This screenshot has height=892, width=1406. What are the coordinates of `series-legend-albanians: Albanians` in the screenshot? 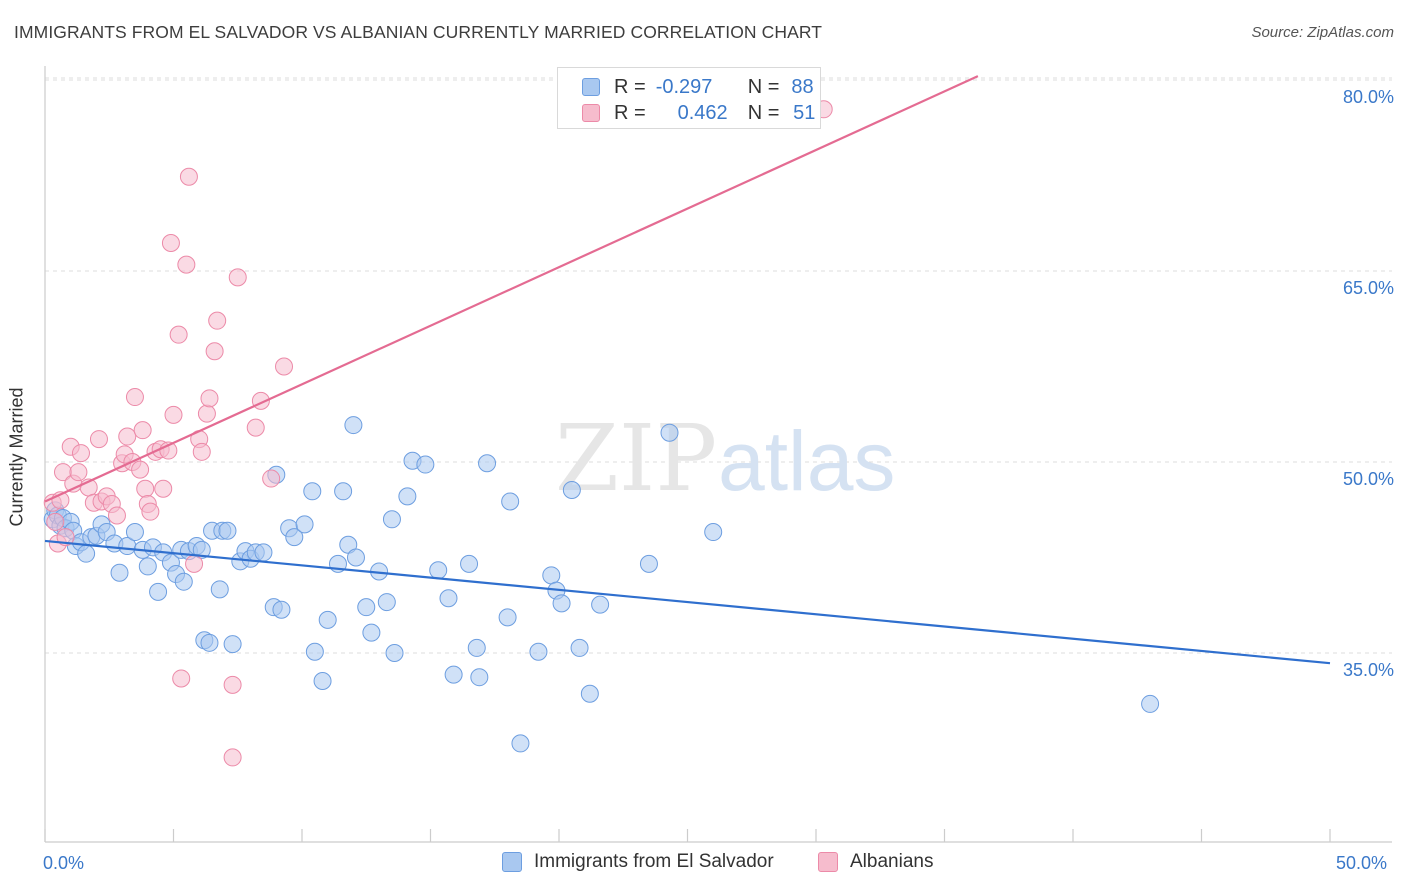 It's located at (875, 862).